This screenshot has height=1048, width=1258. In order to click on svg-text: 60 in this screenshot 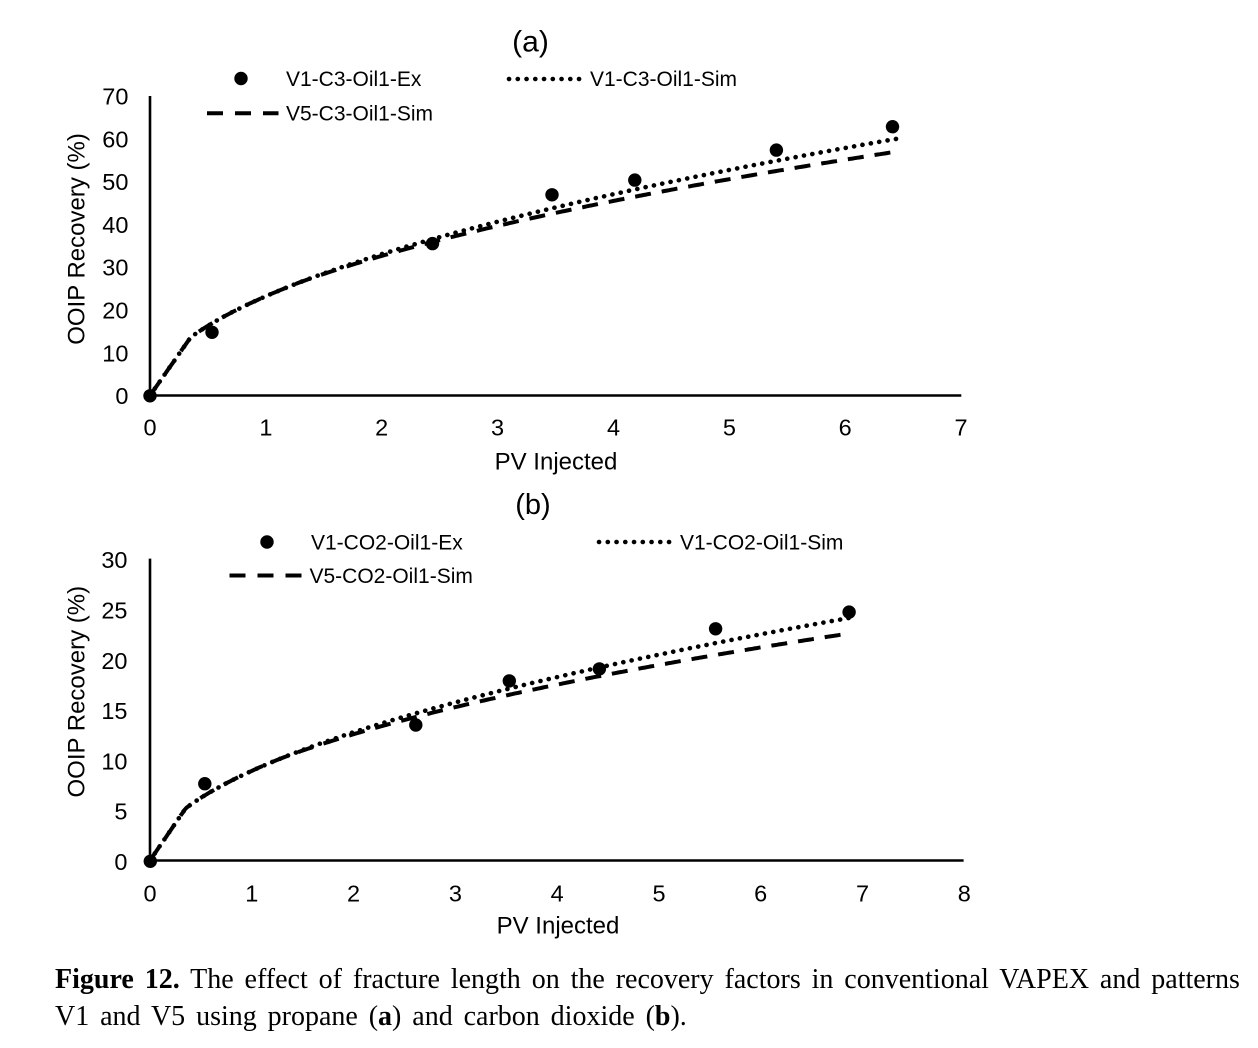, I will do `click(115, 139)`.